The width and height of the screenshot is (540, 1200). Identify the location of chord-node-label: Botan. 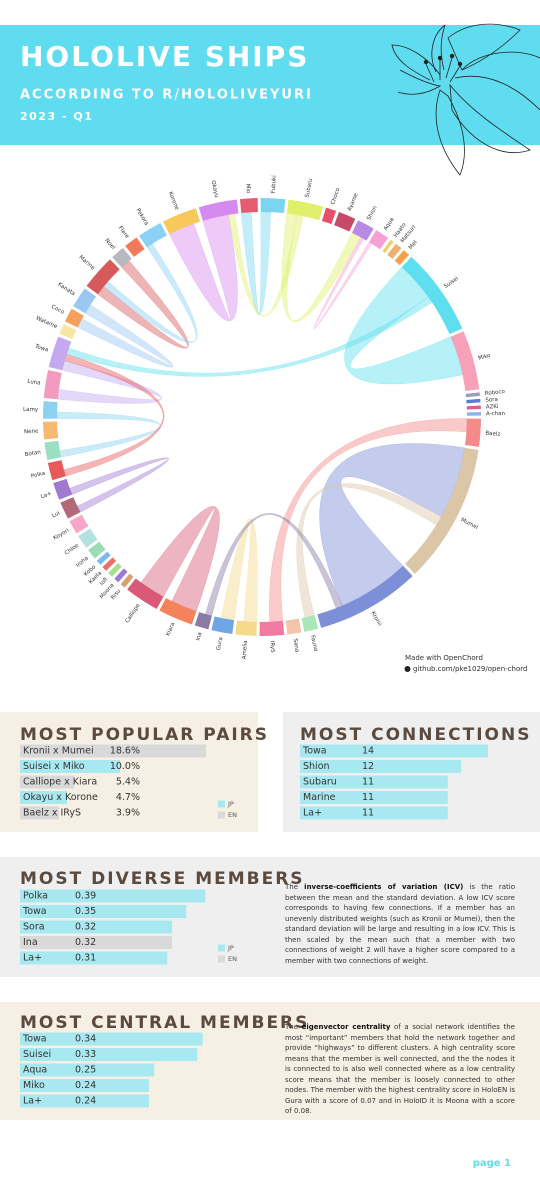
(32, 454).